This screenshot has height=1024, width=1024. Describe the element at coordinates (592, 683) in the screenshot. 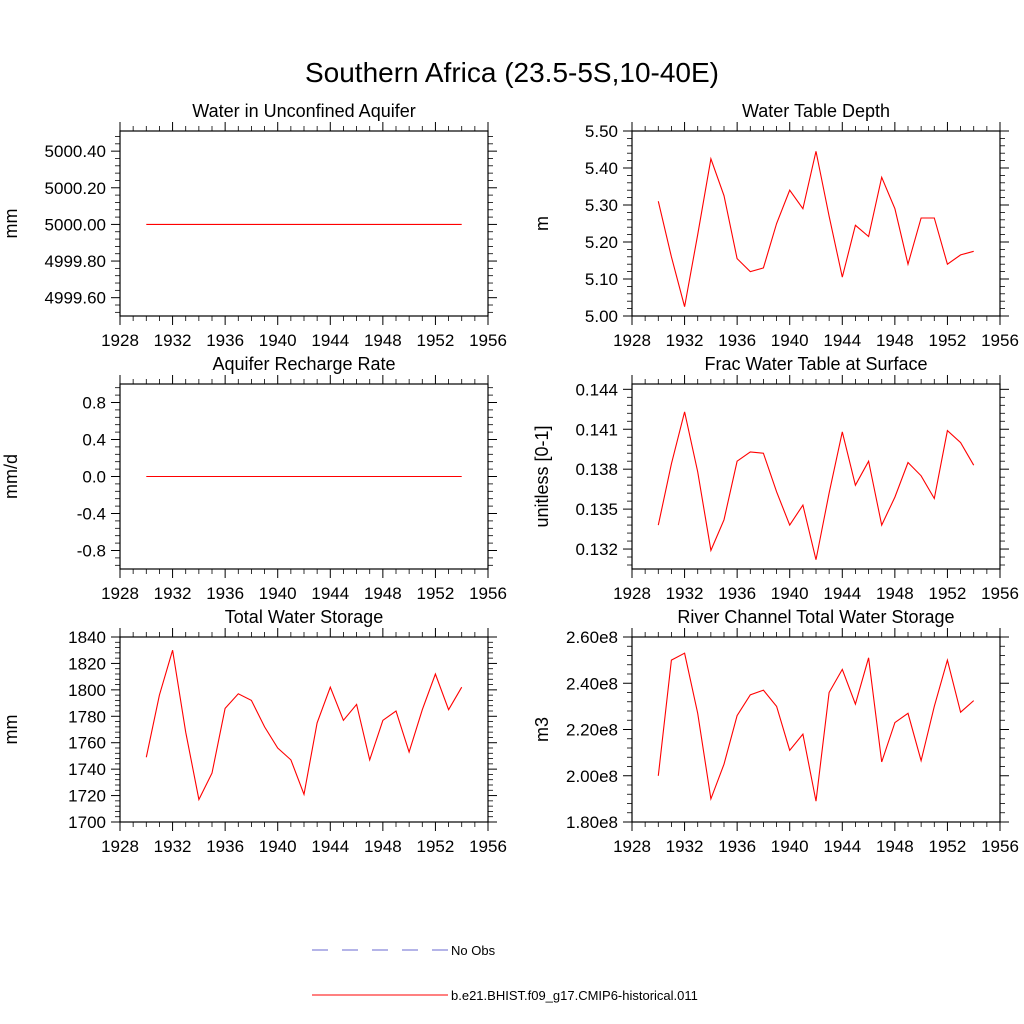

I see `y-tick-label: 2.40e8` at that location.